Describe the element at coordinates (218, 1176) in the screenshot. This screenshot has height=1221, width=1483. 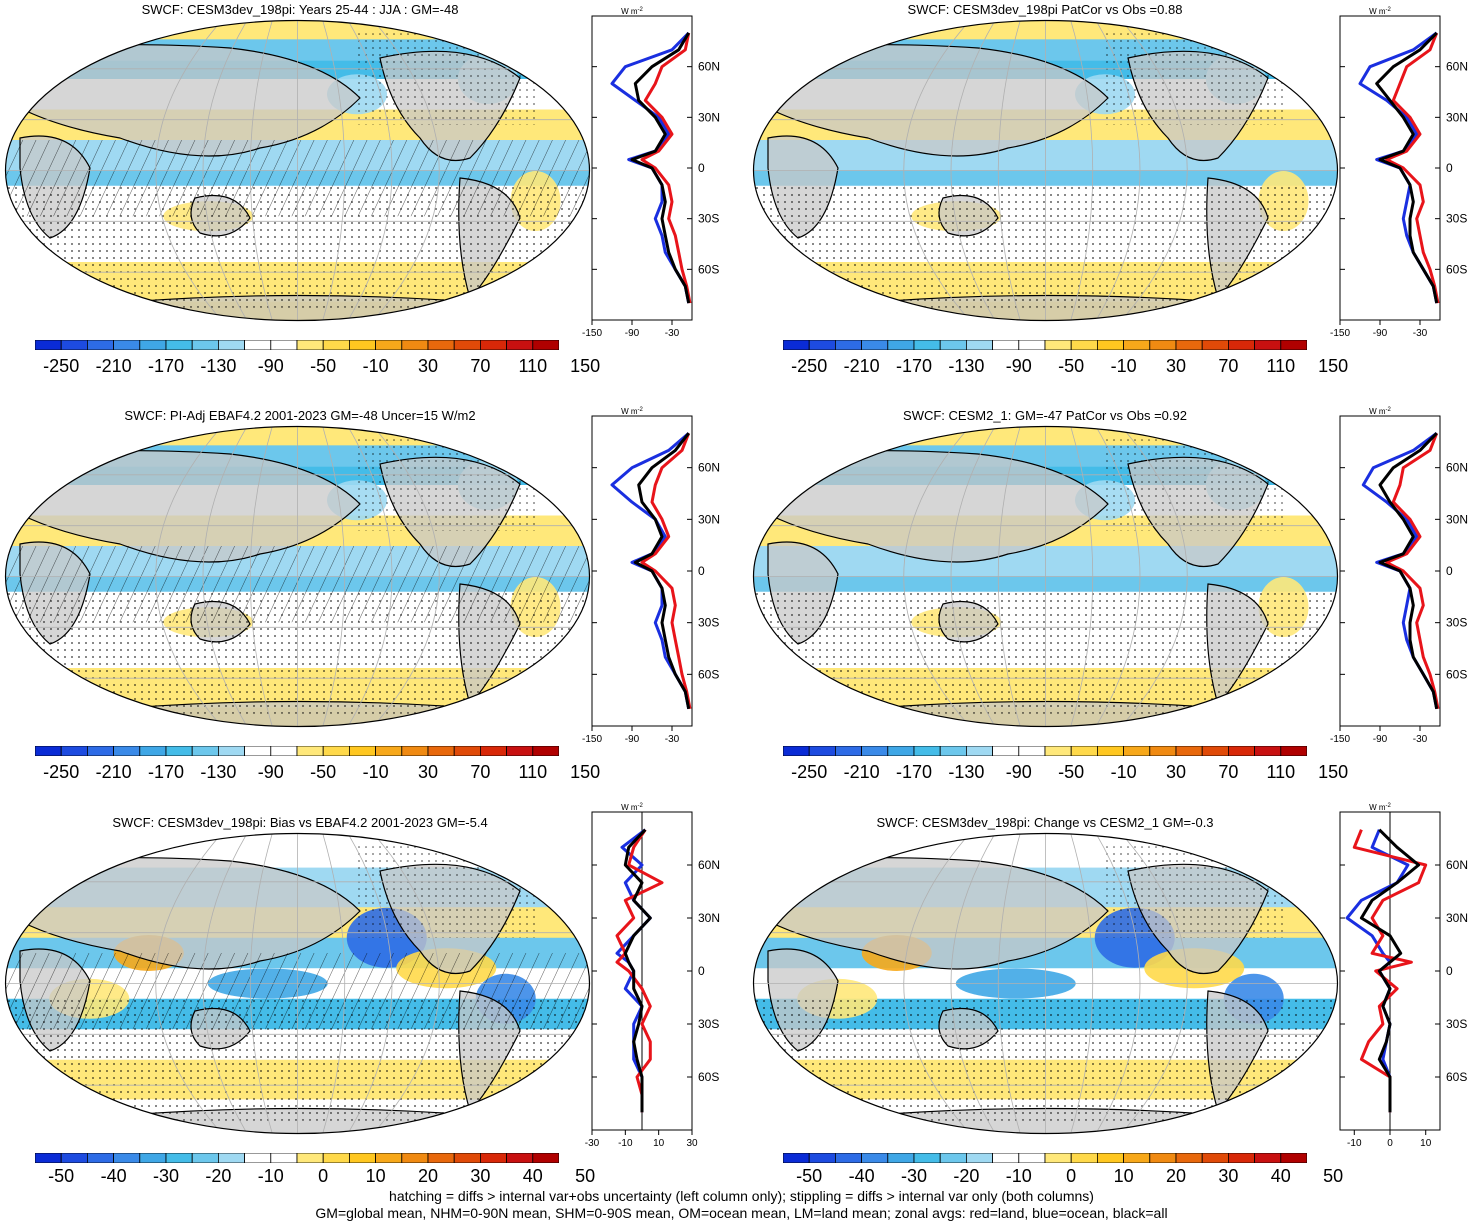
I see `colorbar-tick-label: -20` at that location.